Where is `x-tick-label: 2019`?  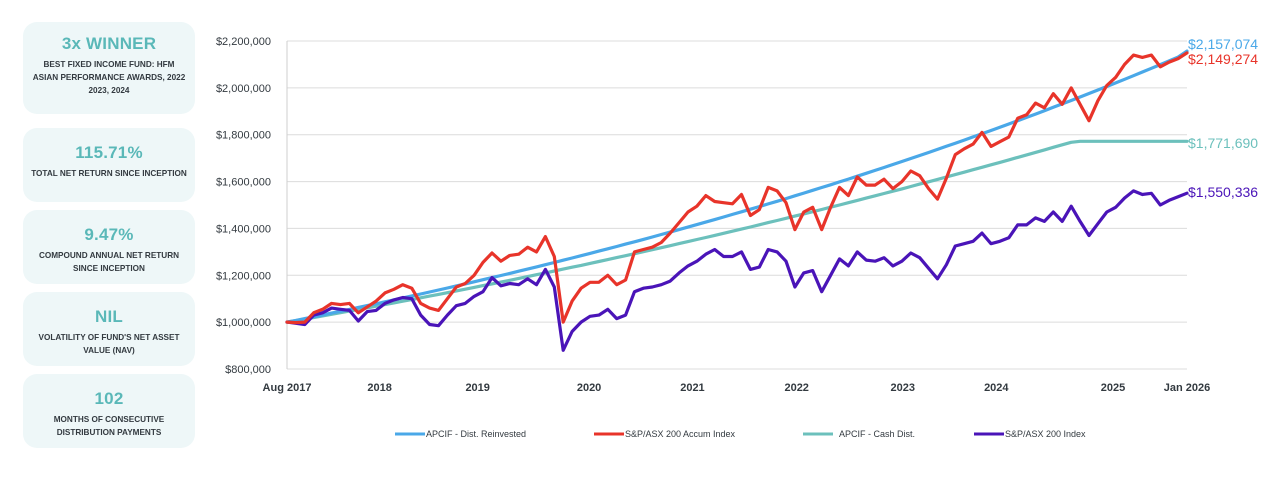 x-tick-label: 2019 is located at coordinates (477, 388).